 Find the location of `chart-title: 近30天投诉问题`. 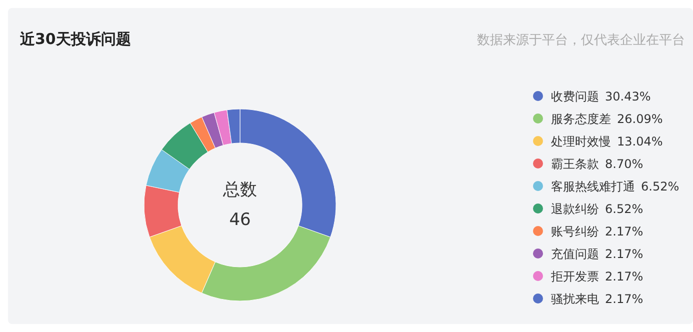

chart-title: 近30天投诉问题 is located at coordinates (75, 39).